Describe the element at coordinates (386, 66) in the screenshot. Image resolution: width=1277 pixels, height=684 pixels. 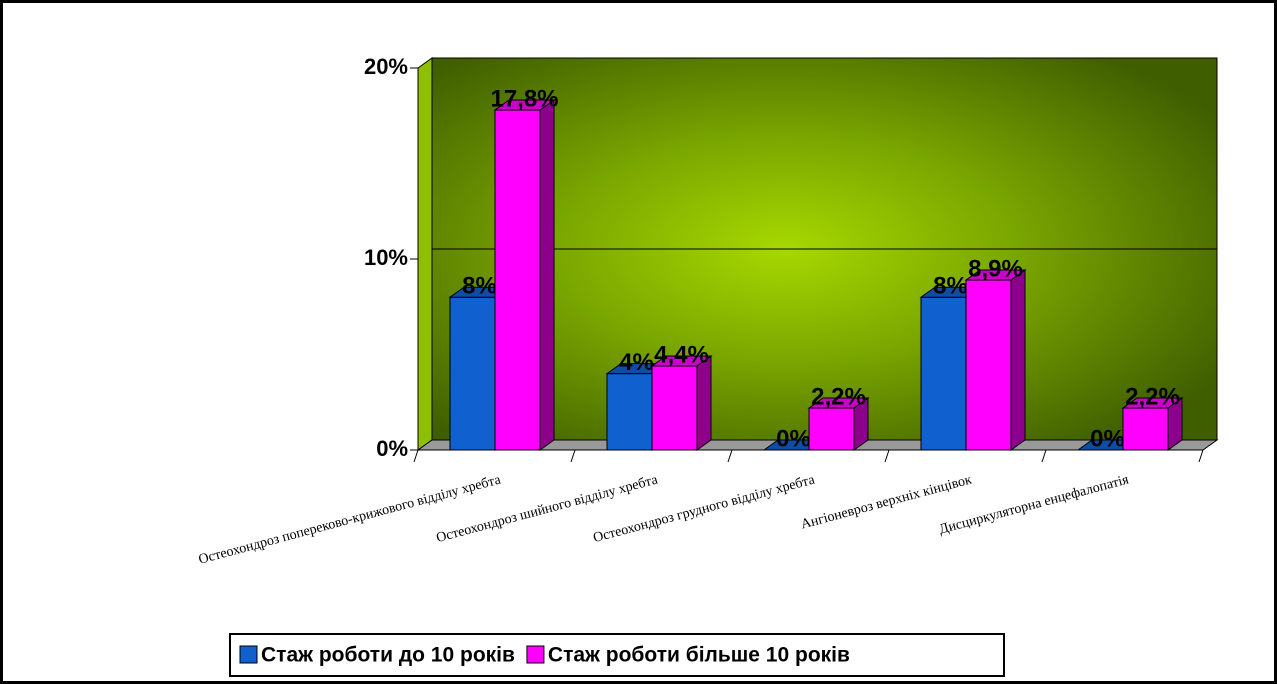
I see `y-tick-label: 20%` at that location.